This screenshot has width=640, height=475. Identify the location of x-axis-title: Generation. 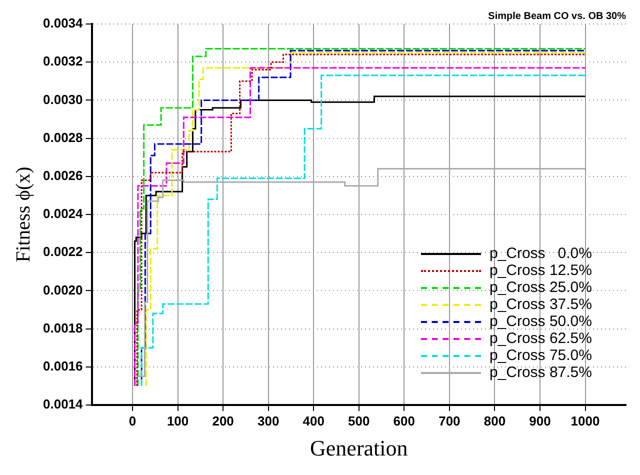
(359, 448).